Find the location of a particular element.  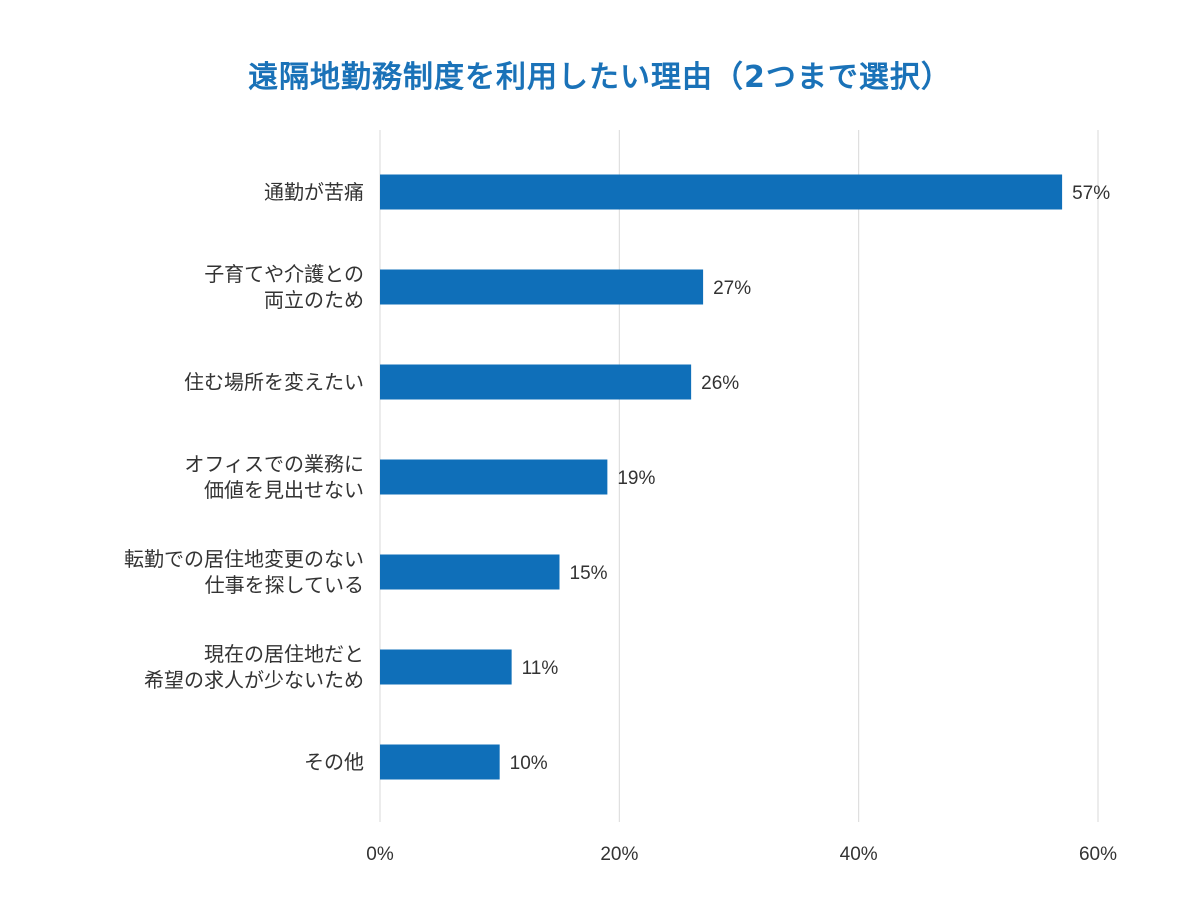

x-tick-label: 40% is located at coordinates (859, 854).